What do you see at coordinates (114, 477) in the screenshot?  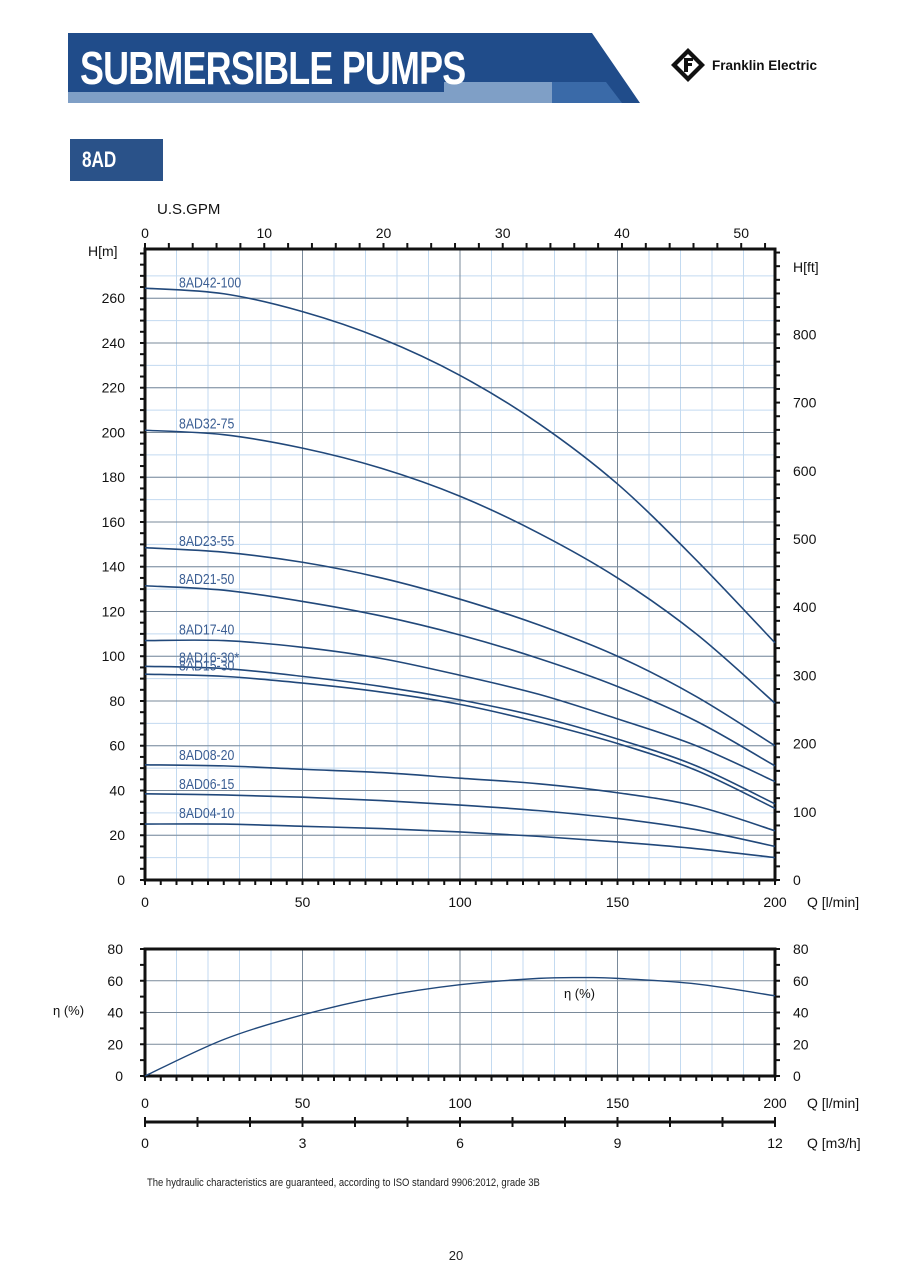 I see `y-tick-label: 180` at bounding box center [114, 477].